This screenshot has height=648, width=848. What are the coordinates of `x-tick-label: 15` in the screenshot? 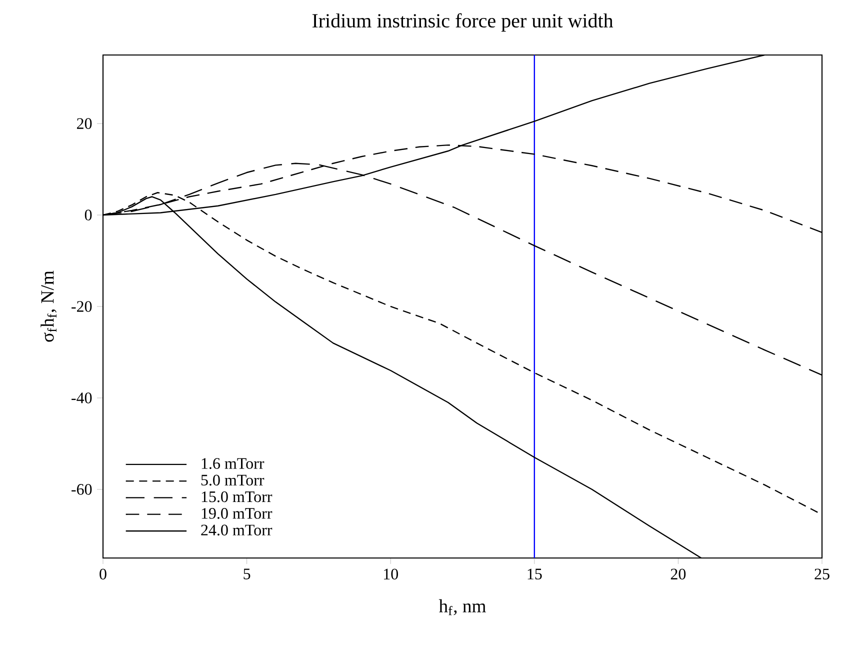 It's located at (535, 574).